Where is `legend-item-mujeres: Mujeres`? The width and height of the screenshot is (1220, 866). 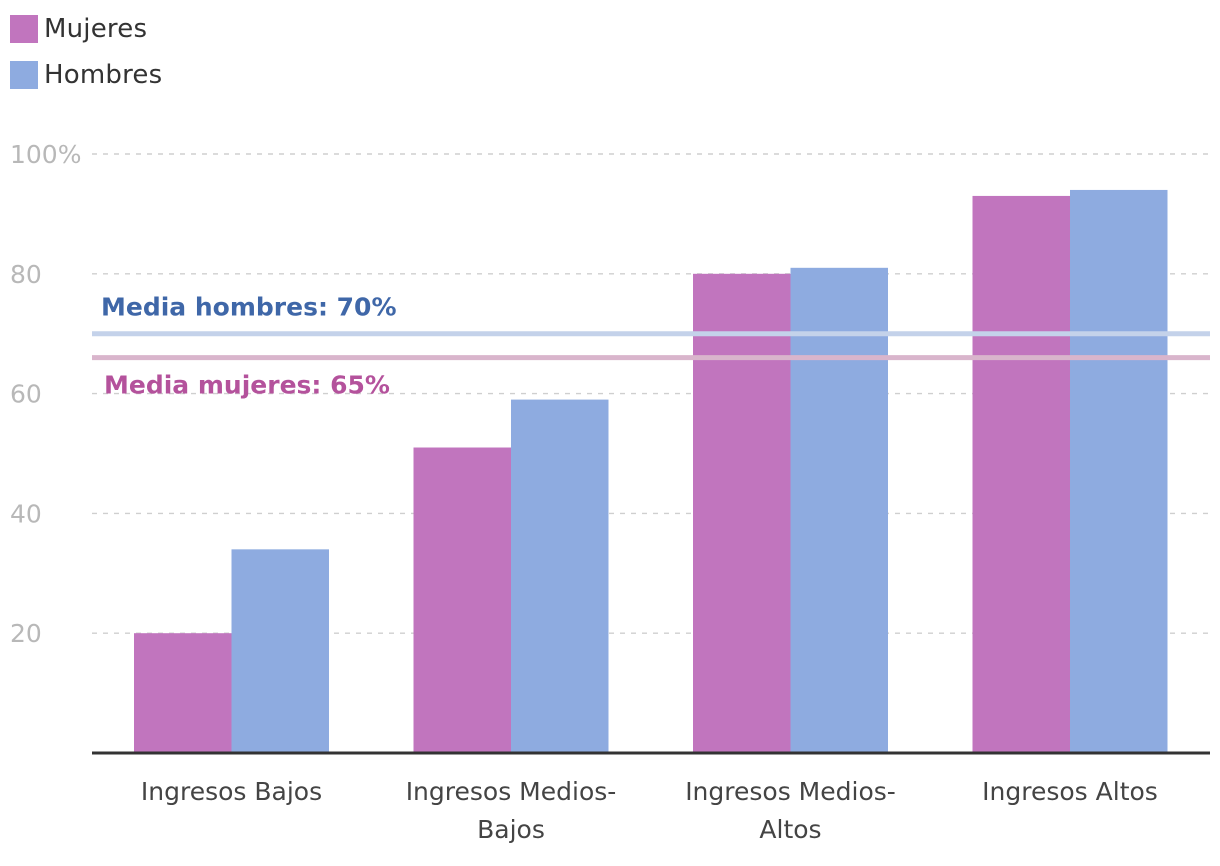 legend-item-mujeres: Mujeres is located at coordinates (86, 29).